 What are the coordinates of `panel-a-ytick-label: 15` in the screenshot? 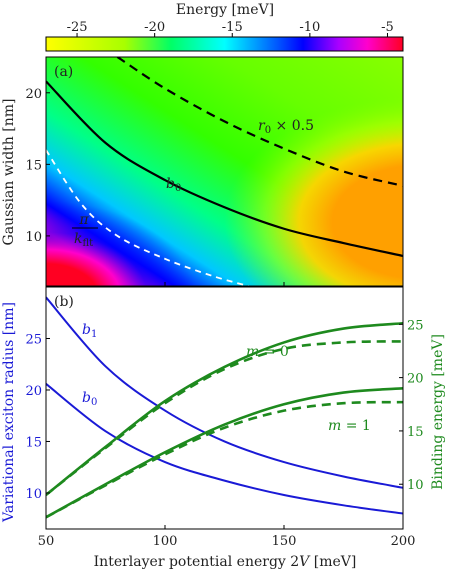 It's located at (33, 165).